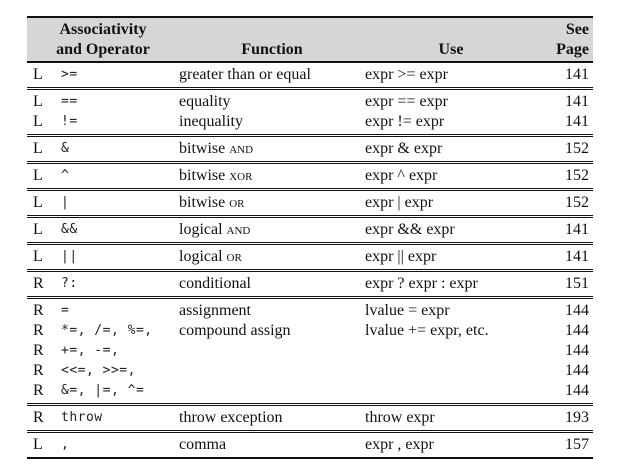  I want to click on operator-group: L, comma expr , expr 157, so click(310, 445).